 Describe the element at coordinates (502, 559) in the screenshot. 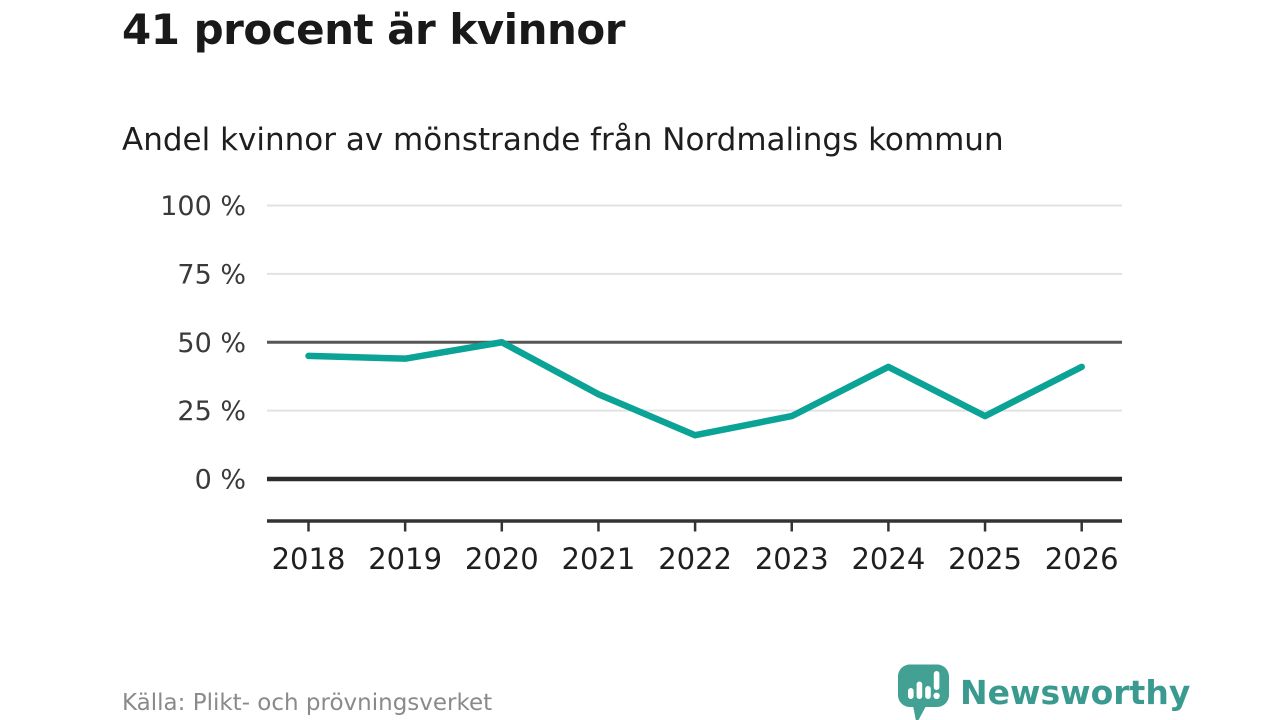

I see `x-axis-label: 2020` at that location.